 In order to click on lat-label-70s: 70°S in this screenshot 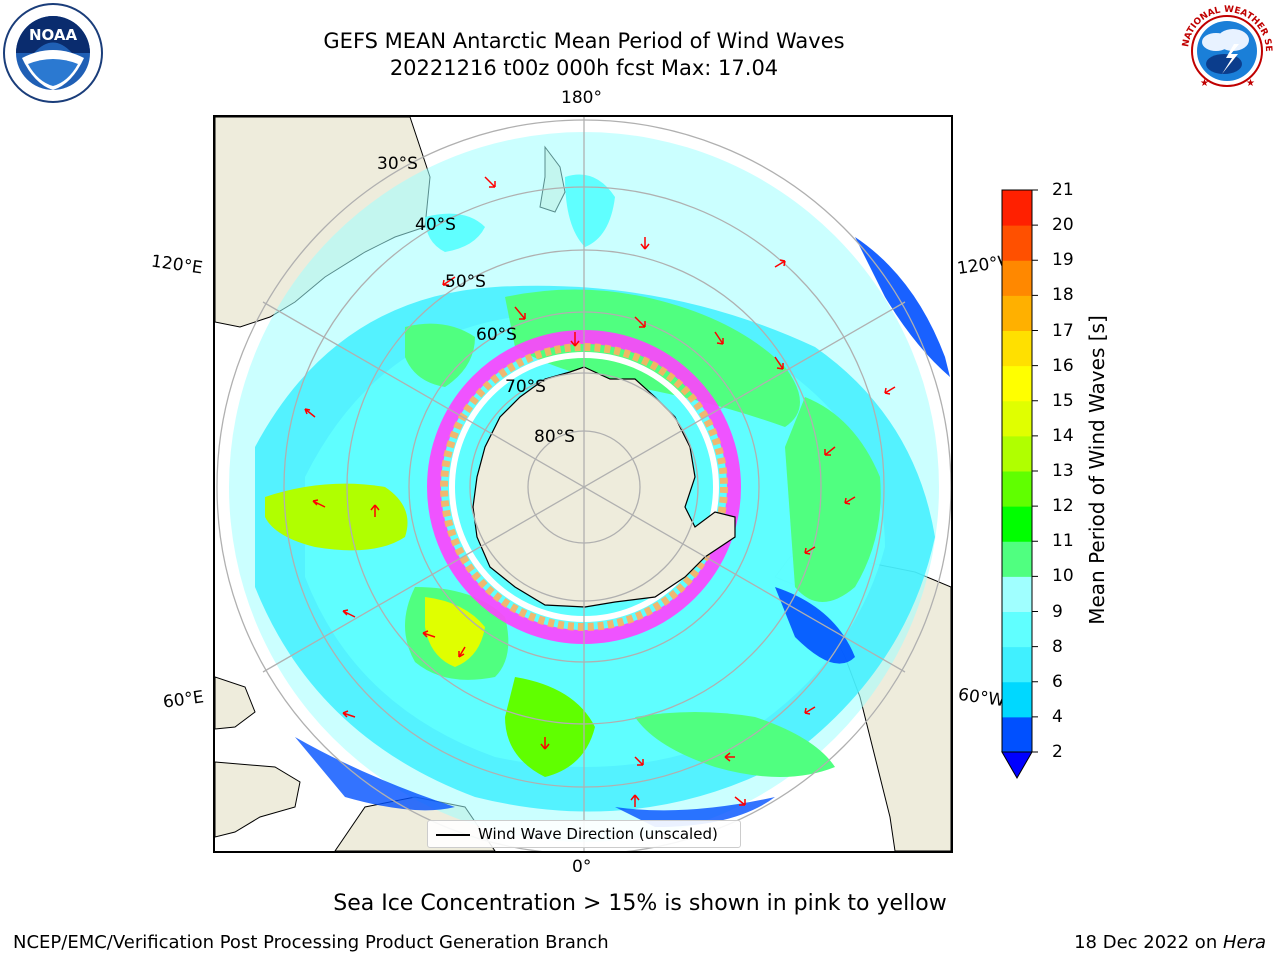, I will do `click(525, 387)`.